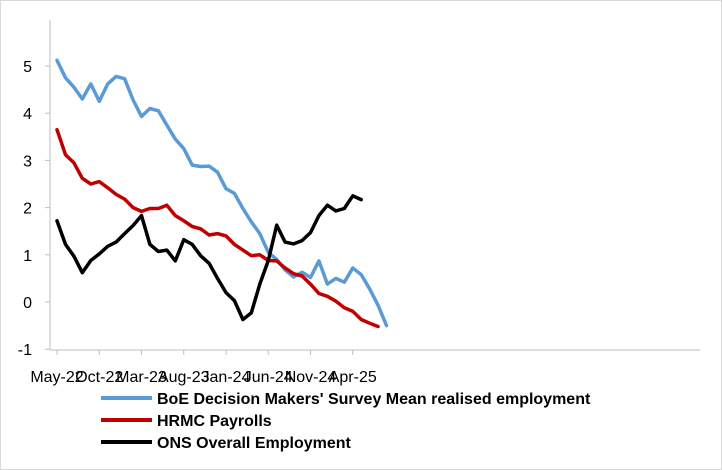  Describe the element at coordinates (25, 350) in the screenshot. I see `y-tick-label: -1` at that location.